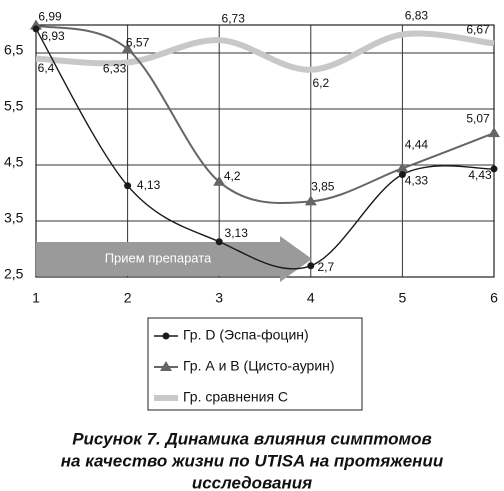 The width and height of the screenshot is (504, 491). What do you see at coordinates (246, 335) in the screenshot?
I see `legend-label: Гр. D (Эспа-фоцин)` at bounding box center [246, 335].